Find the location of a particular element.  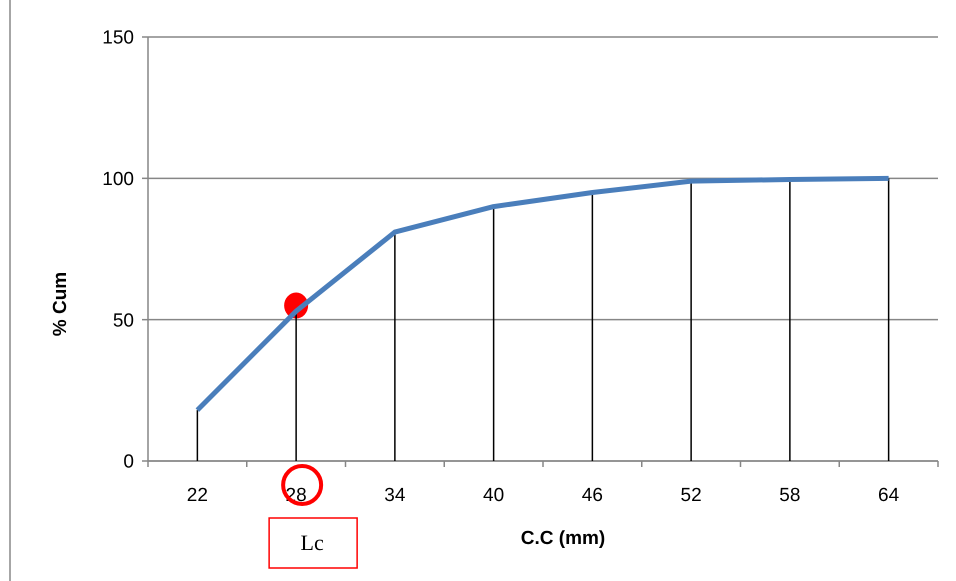

text: Lc is located at coordinates (312, 542).